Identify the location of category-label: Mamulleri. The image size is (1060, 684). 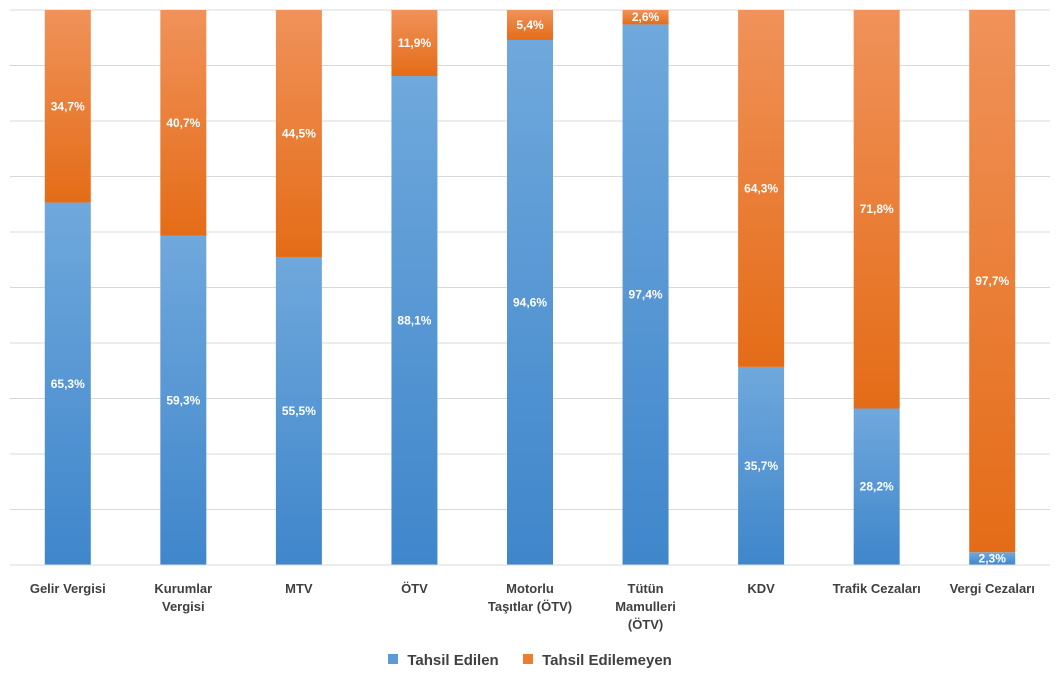
(645, 606).